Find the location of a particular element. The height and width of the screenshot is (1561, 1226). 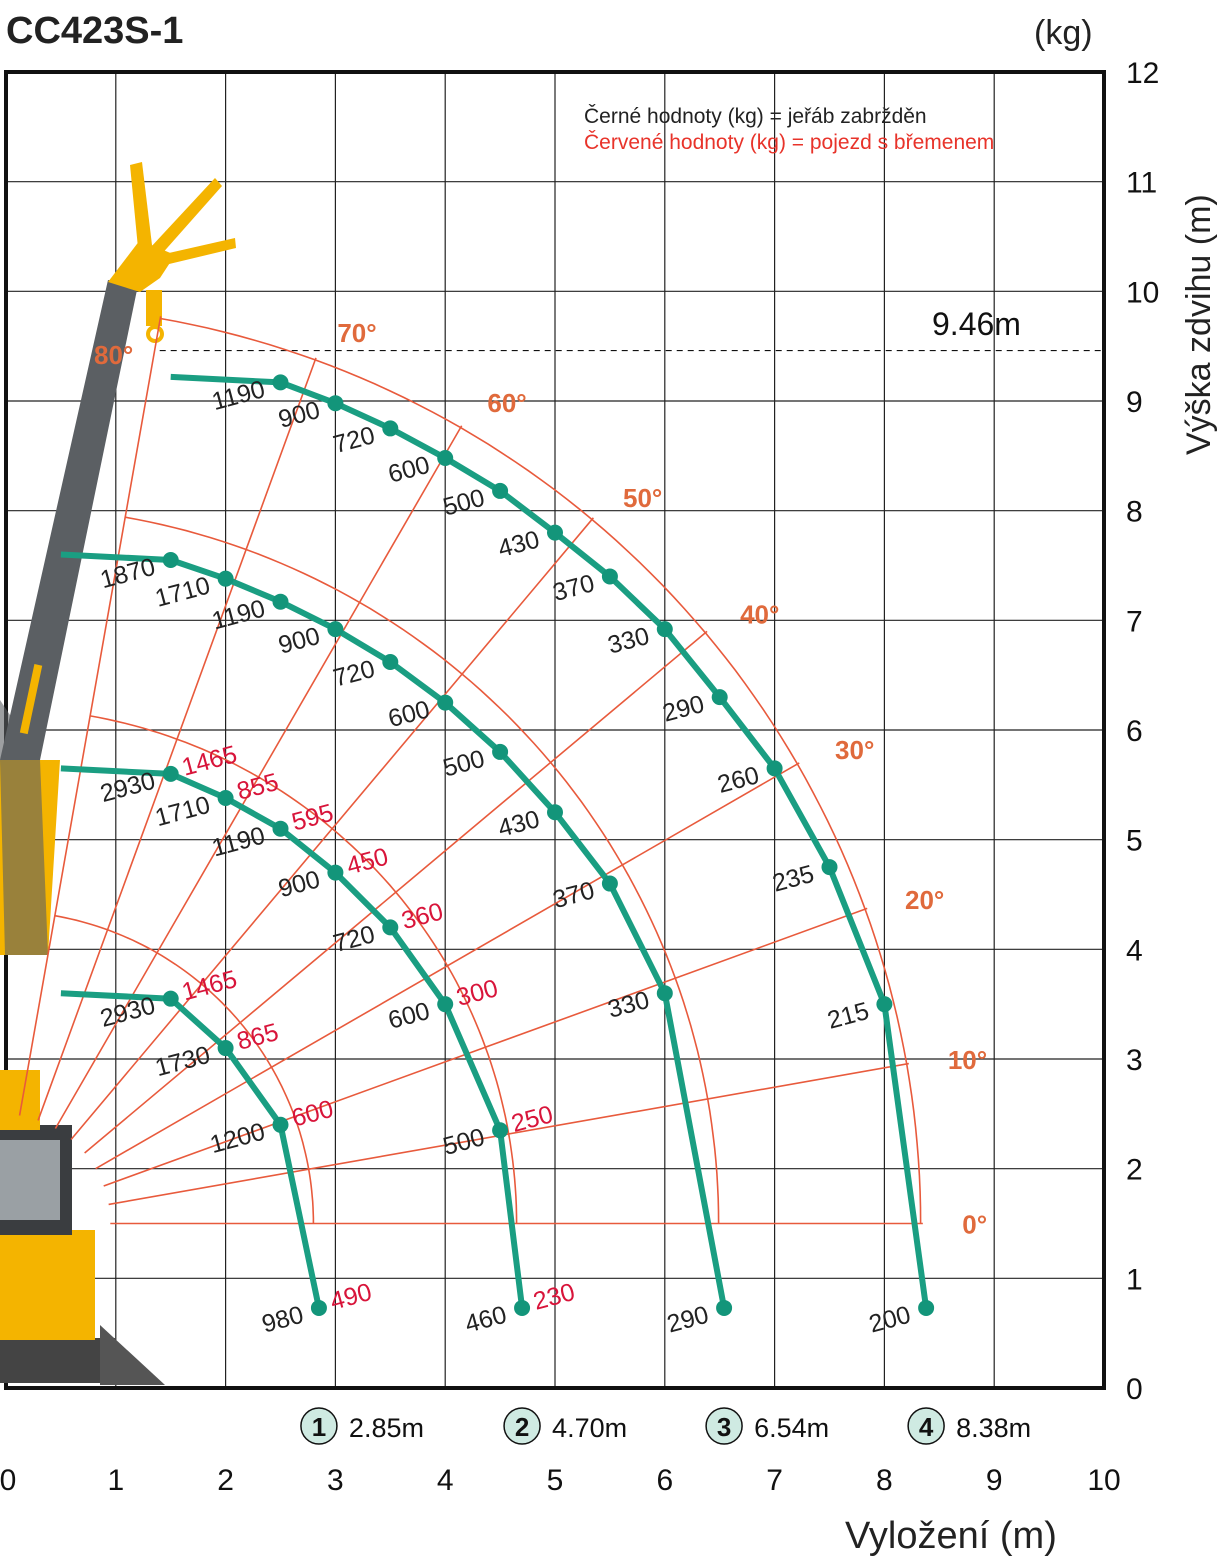

load-value-red: 450 is located at coordinates (368, 862).